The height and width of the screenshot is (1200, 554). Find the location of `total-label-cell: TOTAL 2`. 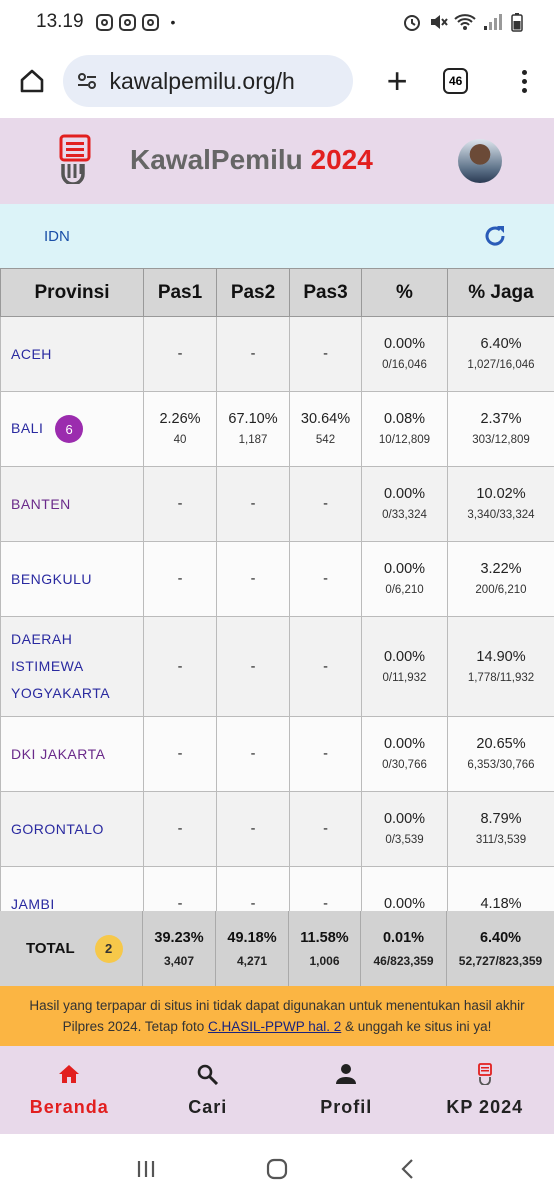

total-label-cell: TOTAL 2 is located at coordinates (71, 948).